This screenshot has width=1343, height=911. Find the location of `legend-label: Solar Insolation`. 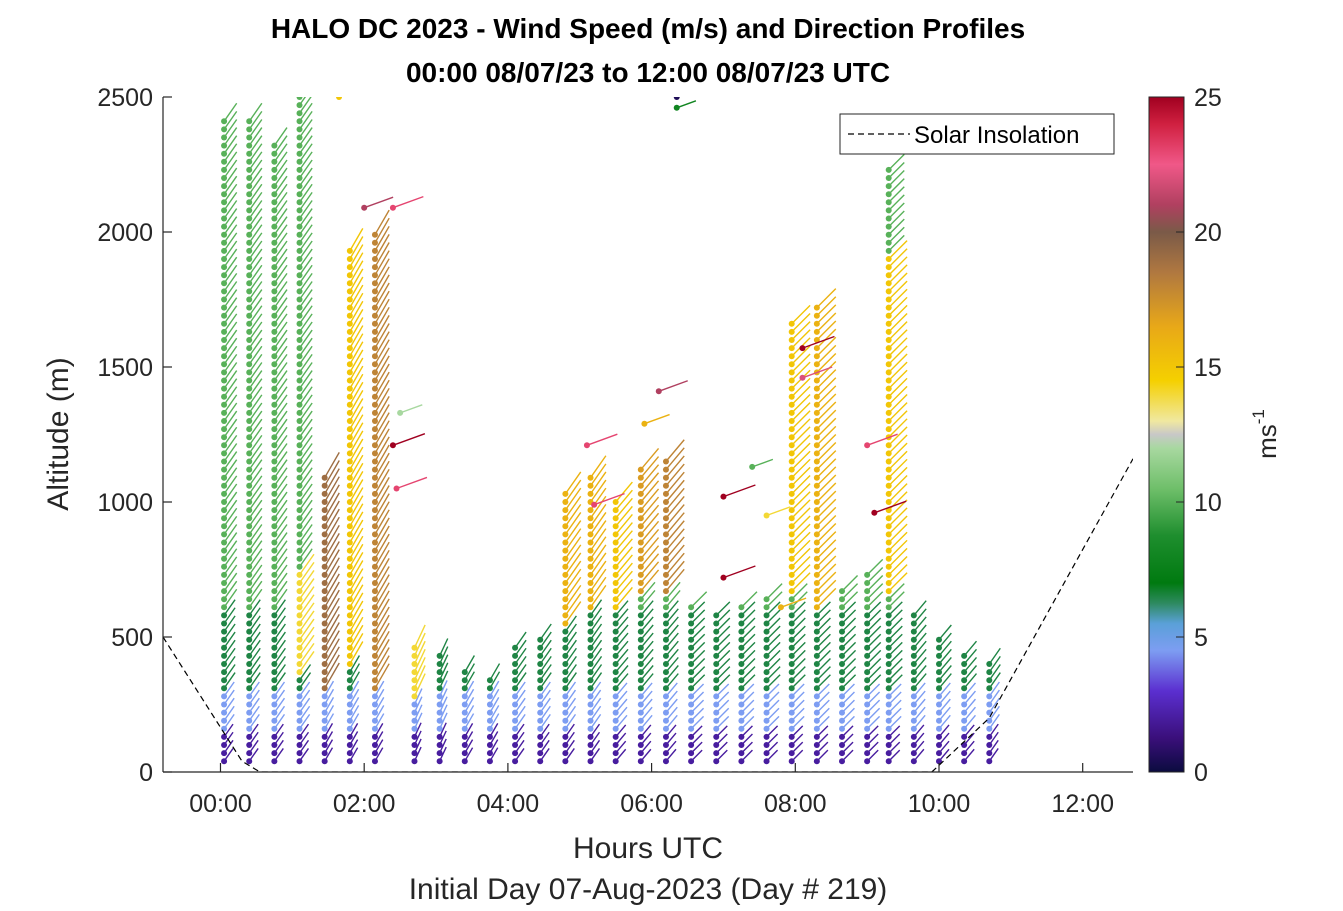

legend-label: Solar Insolation is located at coordinates (996, 135).